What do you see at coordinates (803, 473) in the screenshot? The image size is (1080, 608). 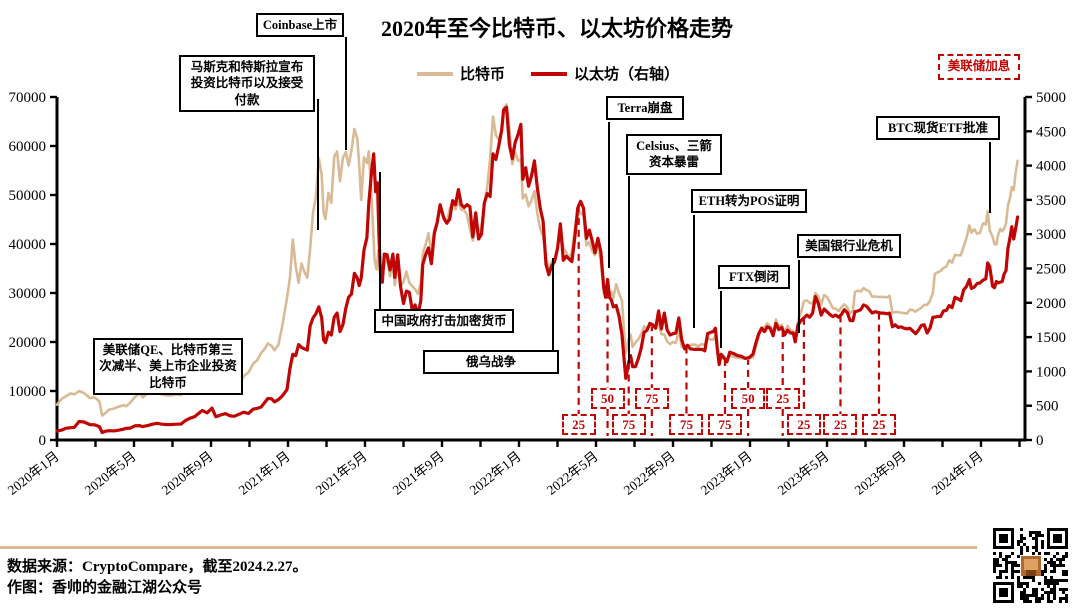 I see `x-axis-label: 2023年5月` at bounding box center [803, 473].